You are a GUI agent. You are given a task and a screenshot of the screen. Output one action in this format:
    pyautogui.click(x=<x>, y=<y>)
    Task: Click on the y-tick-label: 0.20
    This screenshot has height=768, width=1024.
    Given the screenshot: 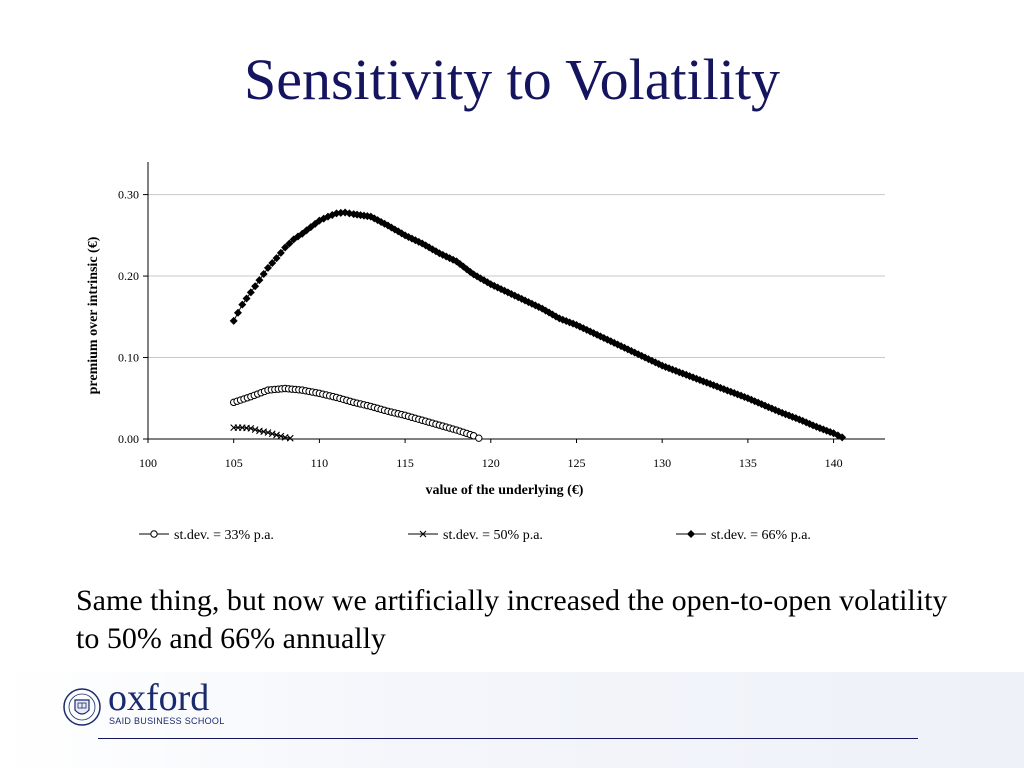 What is the action you would take?
    pyautogui.click(x=128, y=276)
    